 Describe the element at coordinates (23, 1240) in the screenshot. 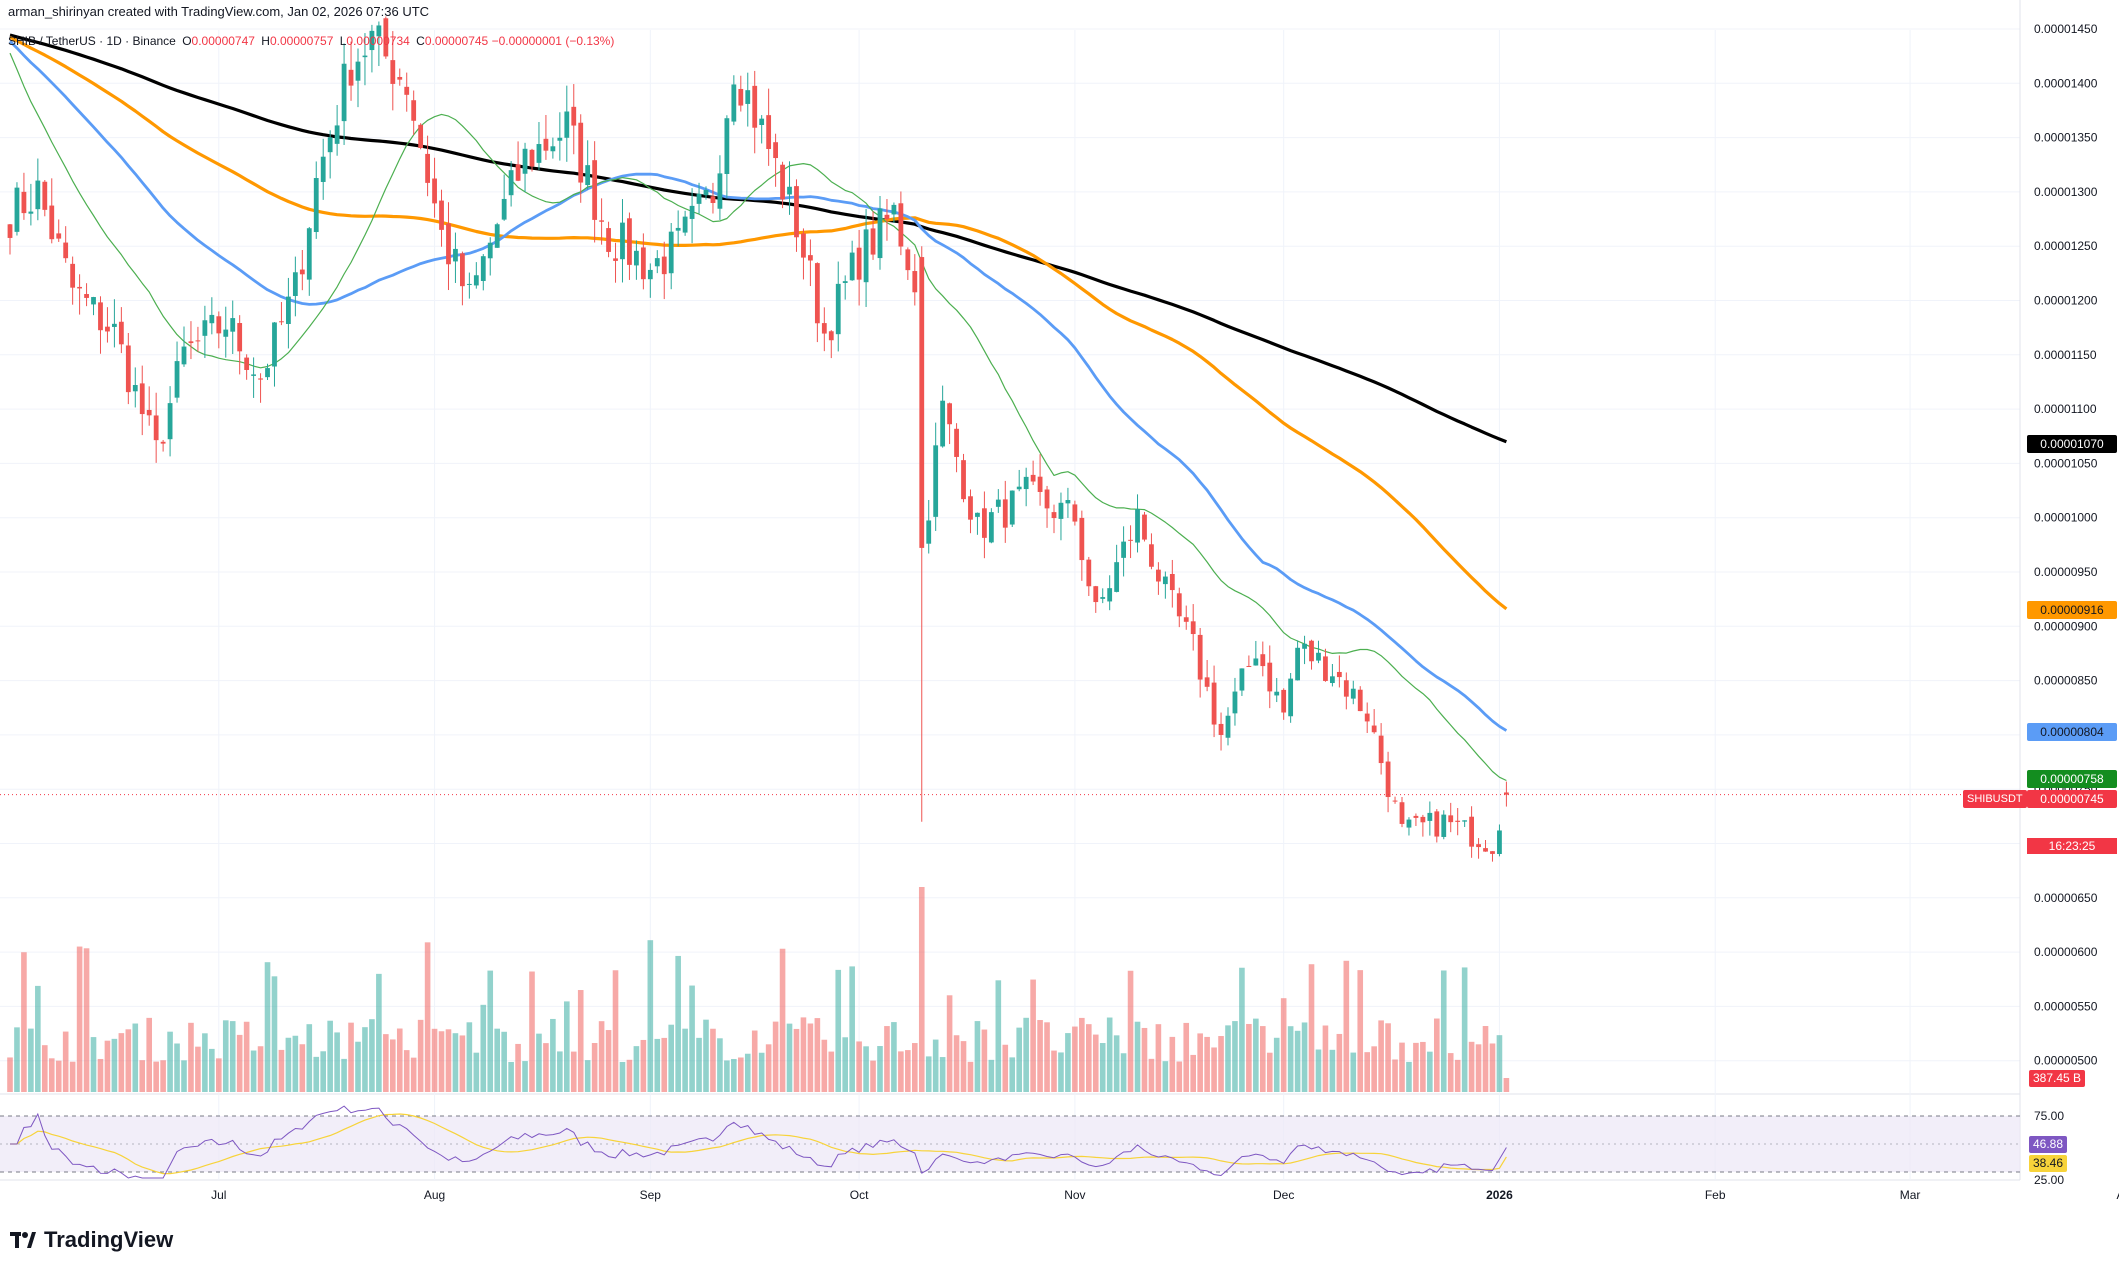

I see `tradingview-logo-icon` at that location.